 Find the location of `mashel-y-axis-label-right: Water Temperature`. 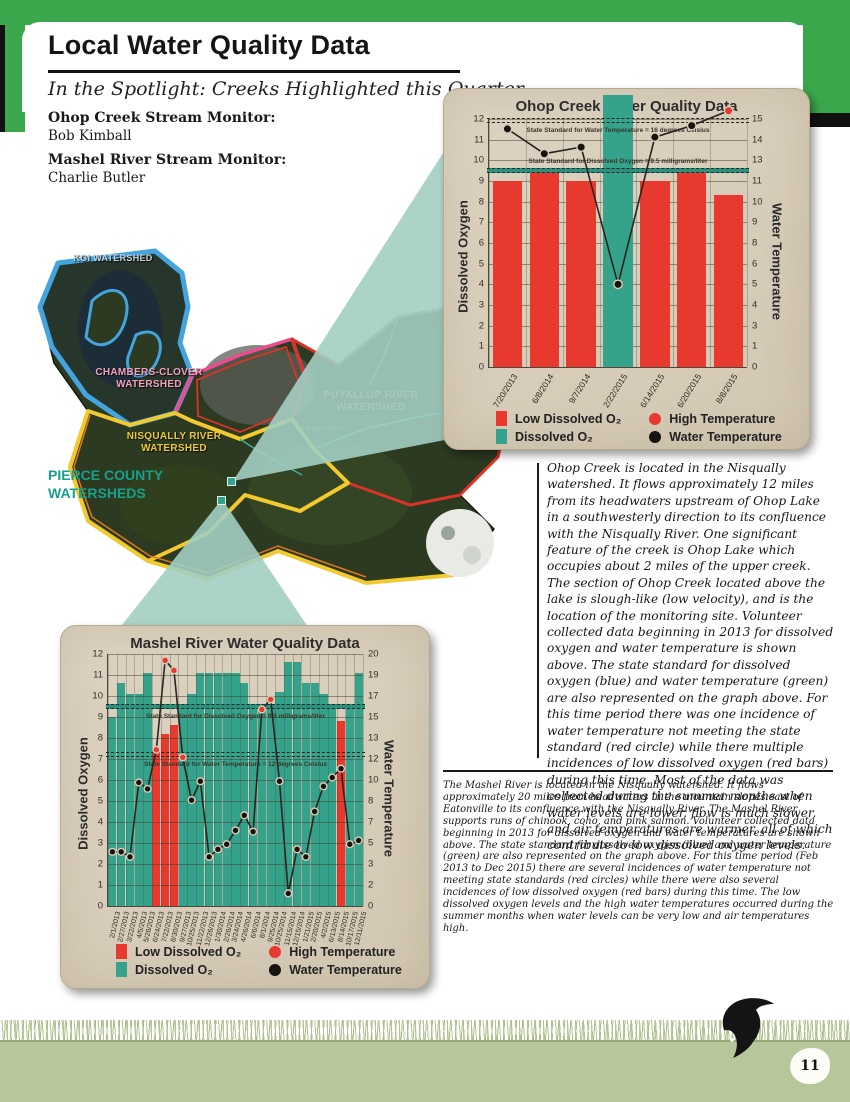

mashel-y-axis-label-right: Water Temperature is located at coordinates (389, 798).